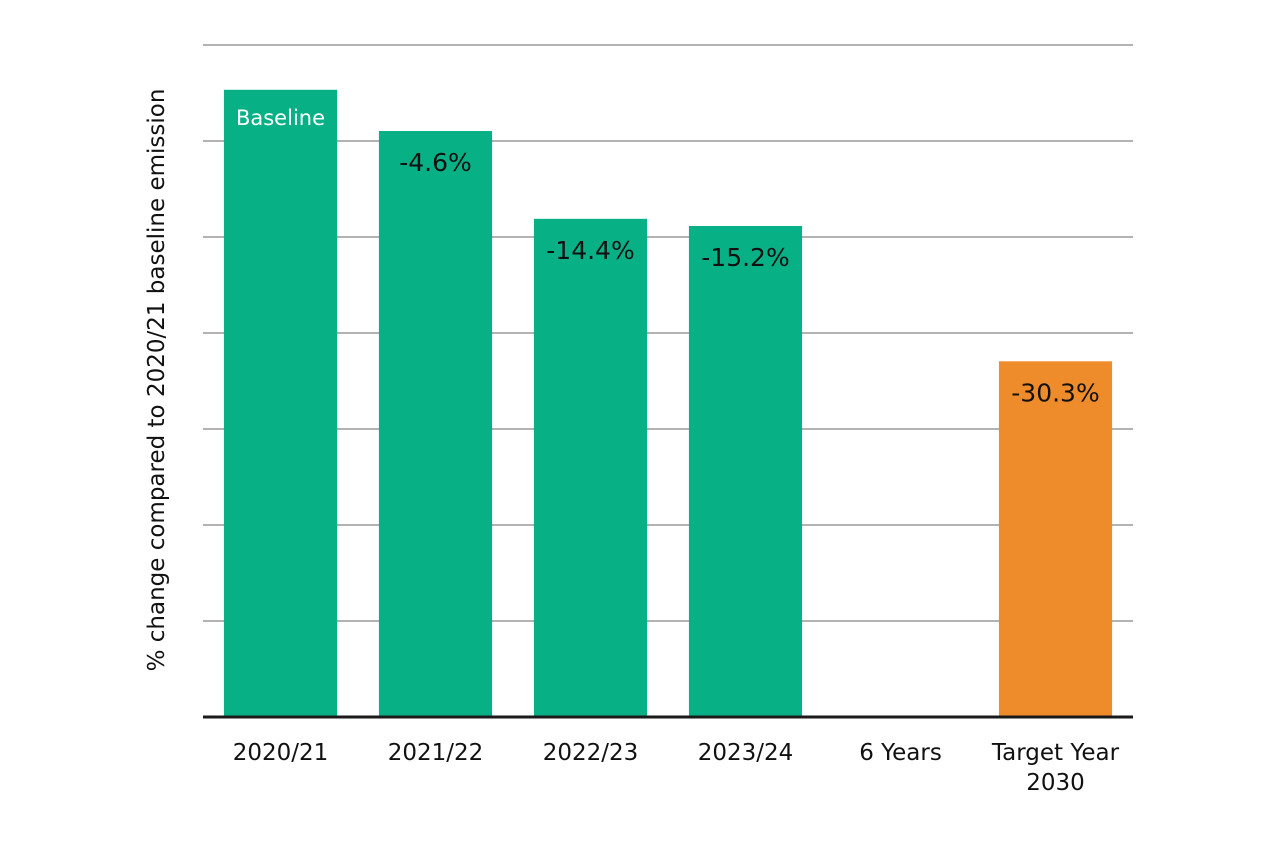 This screenshot has width=1280, height=858. I want to click on data-label: -4.6%, so click(435, 162).